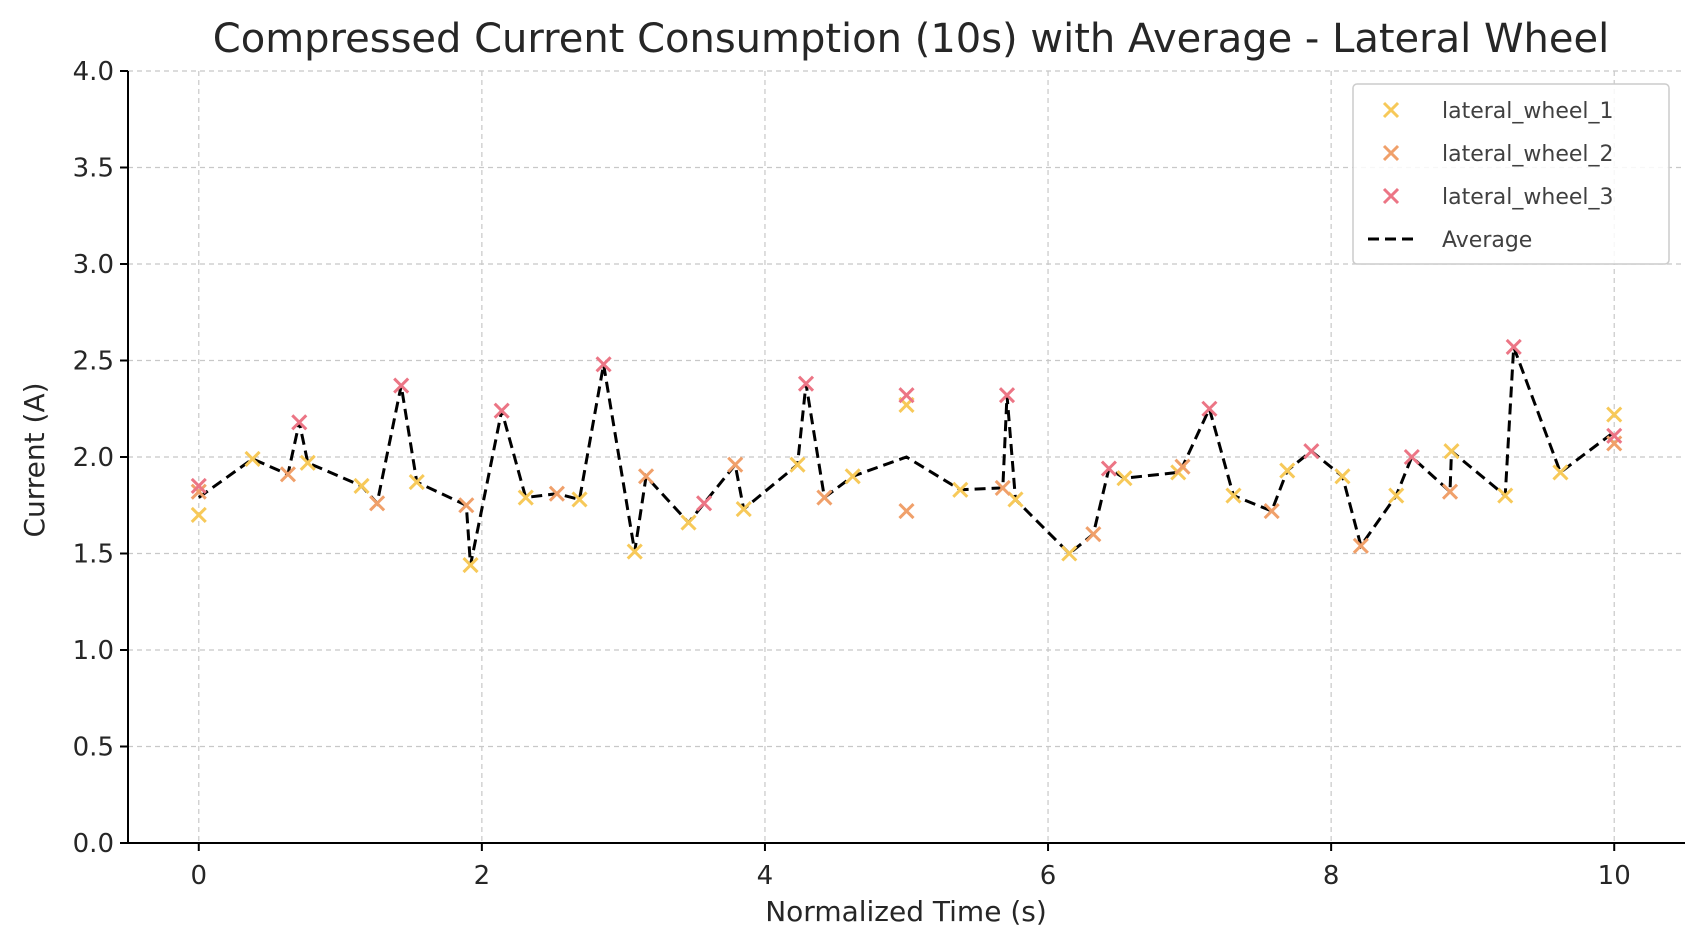 The image size is (1698, 947). Describe the element at coordinates (1487, 240) in the screenshot. I see `legend-label: Average` at that location.